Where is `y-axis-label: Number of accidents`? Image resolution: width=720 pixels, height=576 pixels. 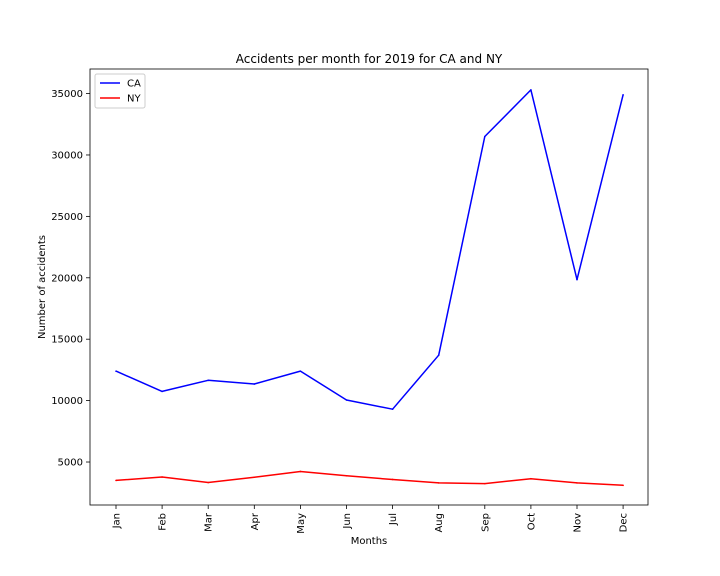 y-axis-label: Number of accidents is located at coordinates (42, 287).